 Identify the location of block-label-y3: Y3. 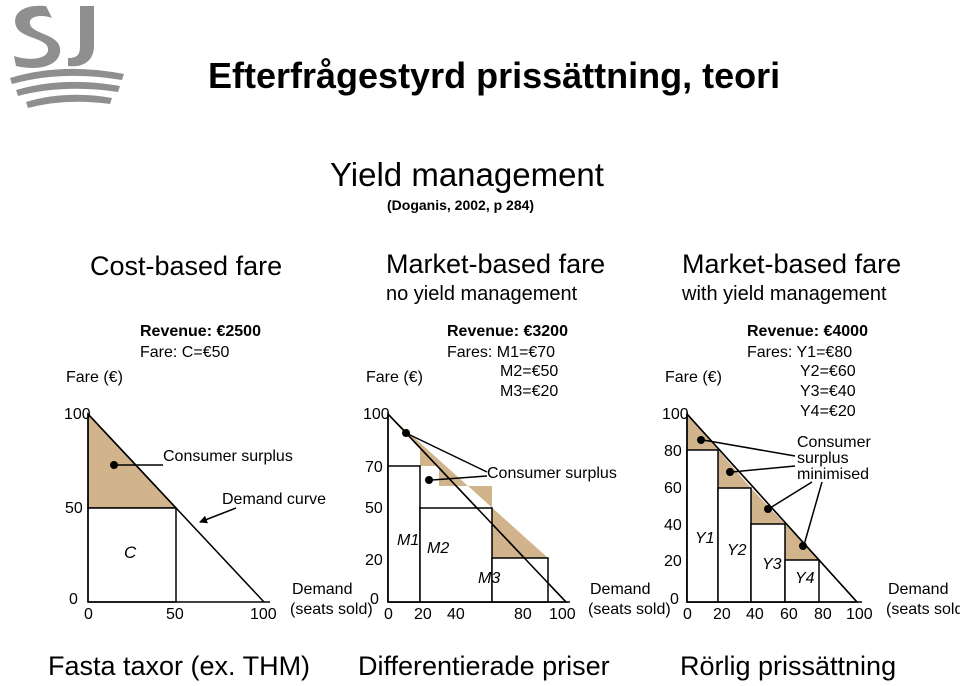
(772, 564).